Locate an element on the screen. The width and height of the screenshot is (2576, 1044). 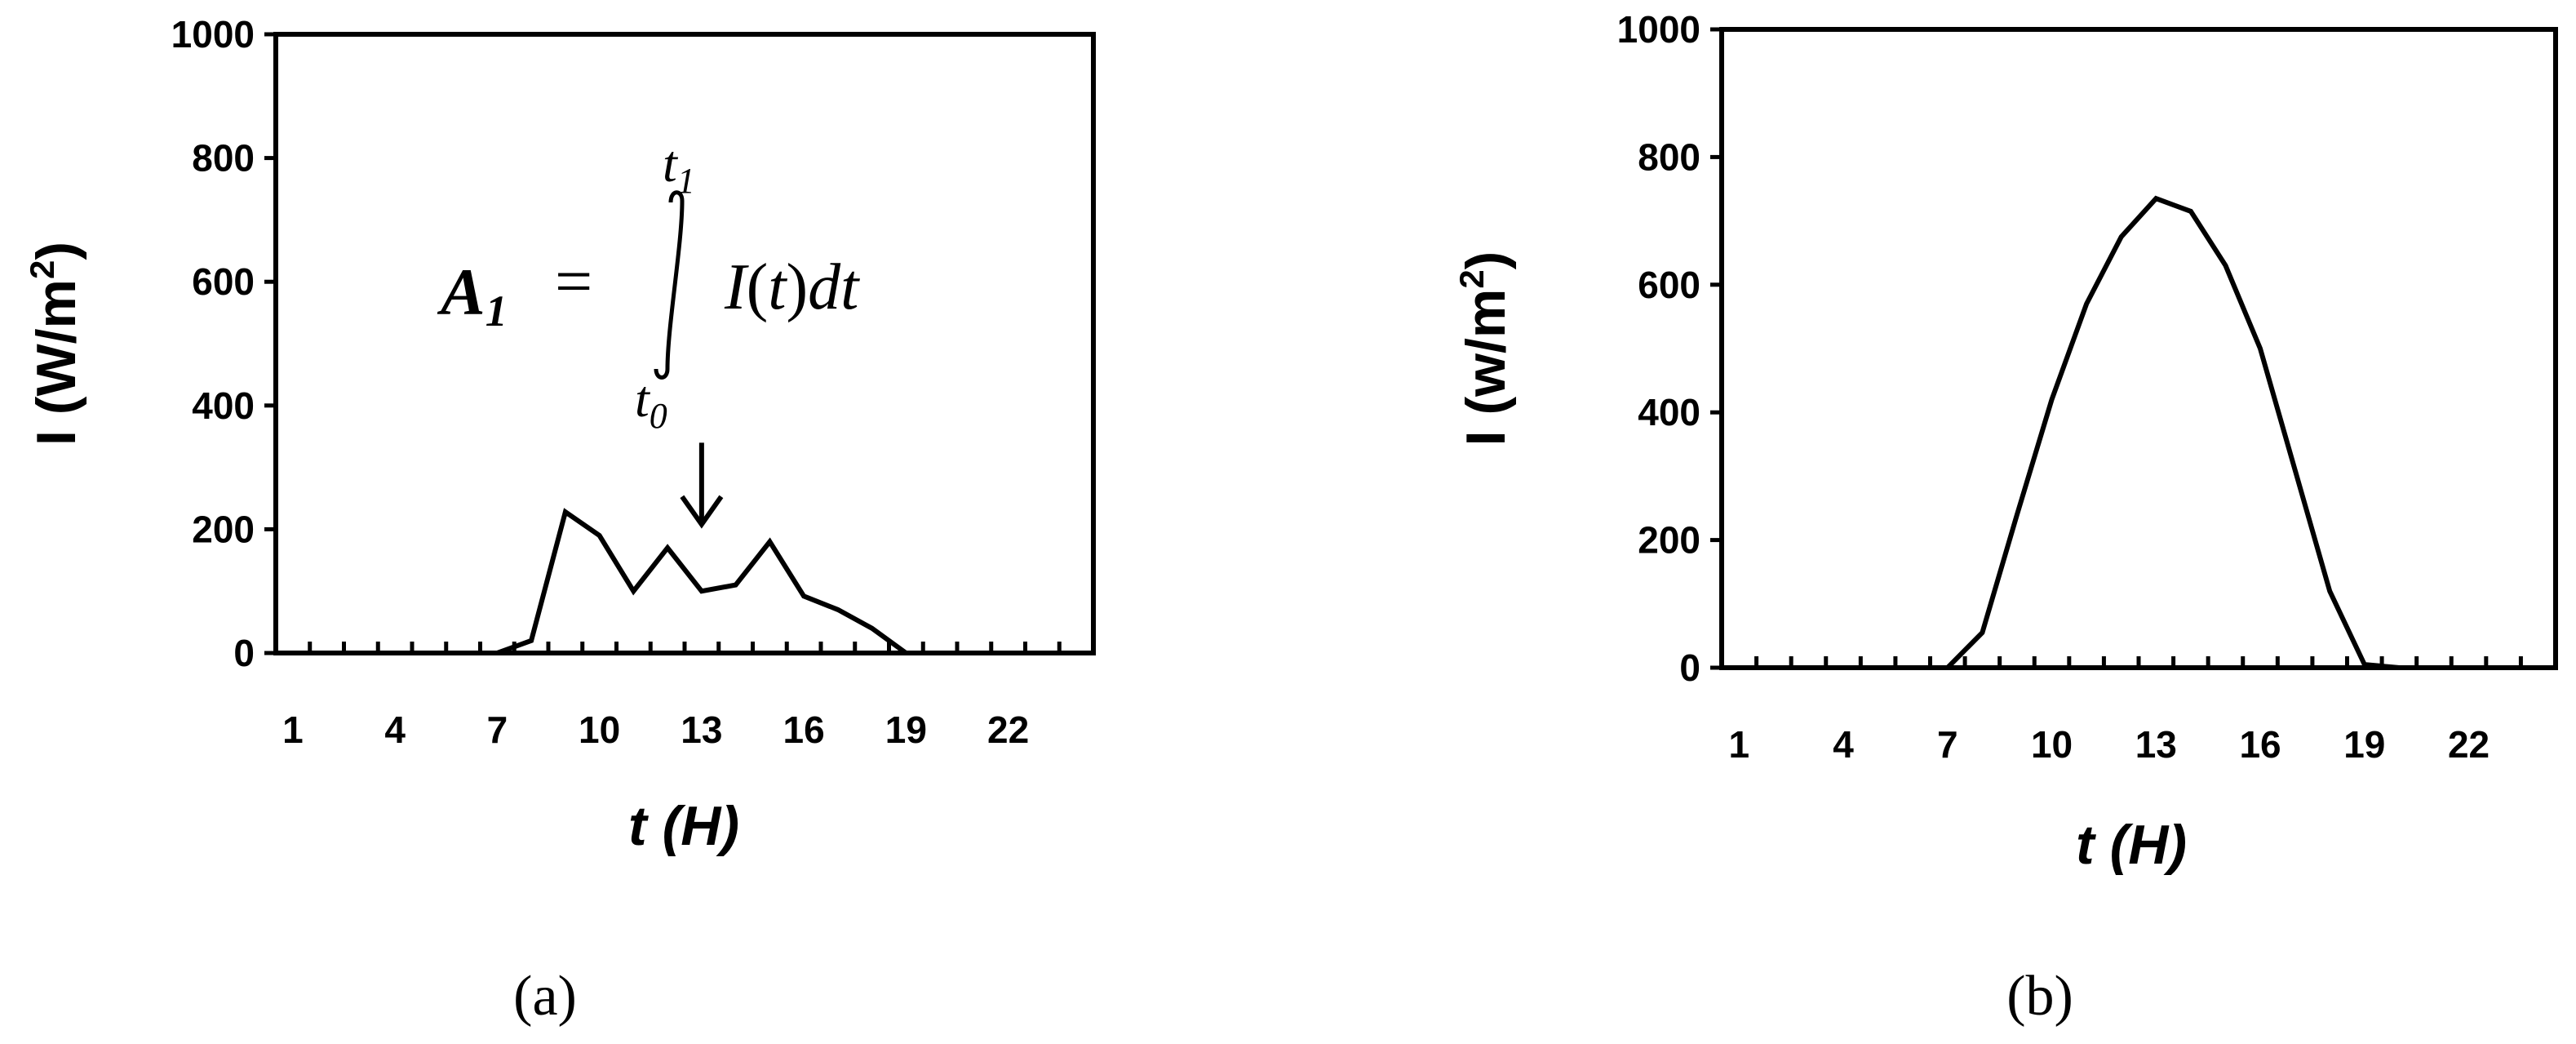
x-tick-label-b-0: 1 is located at coordinates (1738, 744).